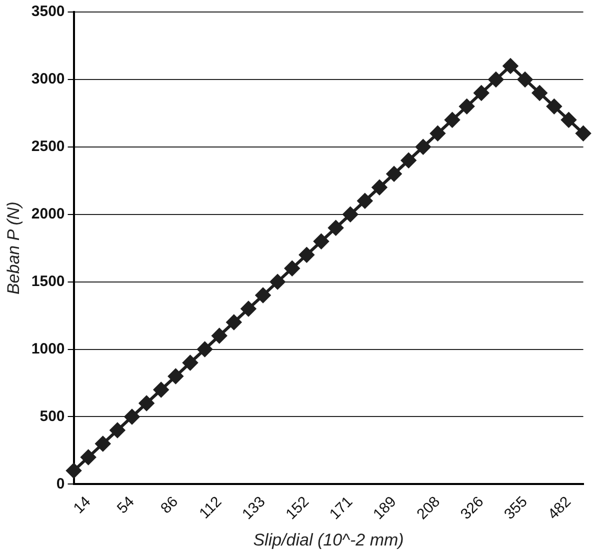 The width and height of the screenshot is (599, 555). Describe the element at coordinates (48, 11) in the screenshot. I see `y-tick-label: 3500` at that location.